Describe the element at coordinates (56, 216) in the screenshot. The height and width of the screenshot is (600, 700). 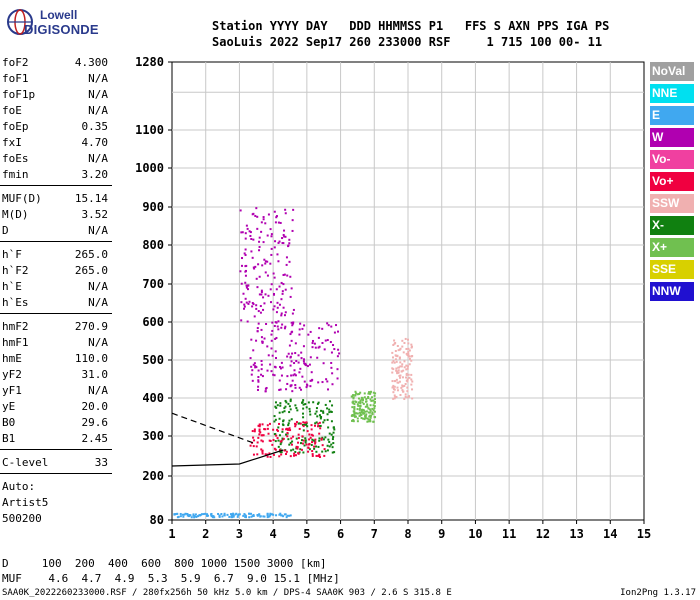
I see `param-row: M(D) 3.52` at that location.